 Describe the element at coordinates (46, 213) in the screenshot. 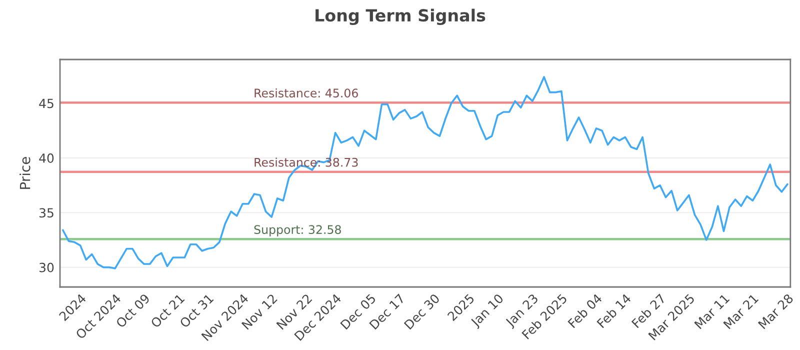

I see `y-tick-label: 35` at that location.